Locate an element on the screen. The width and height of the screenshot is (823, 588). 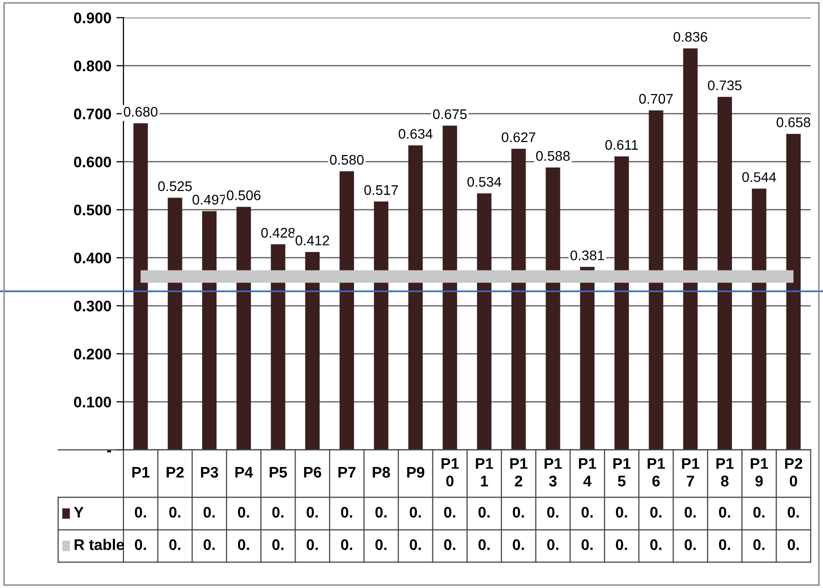
y-tick-label: 0.400 is located at coordinates (93, 258).